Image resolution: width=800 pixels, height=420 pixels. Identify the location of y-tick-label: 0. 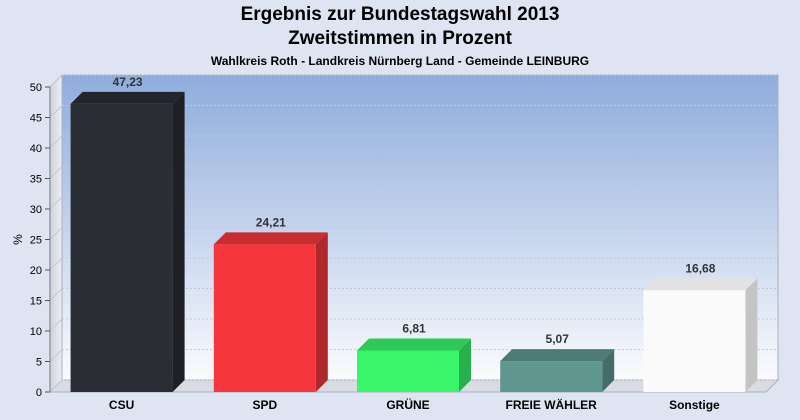
(39, 393).